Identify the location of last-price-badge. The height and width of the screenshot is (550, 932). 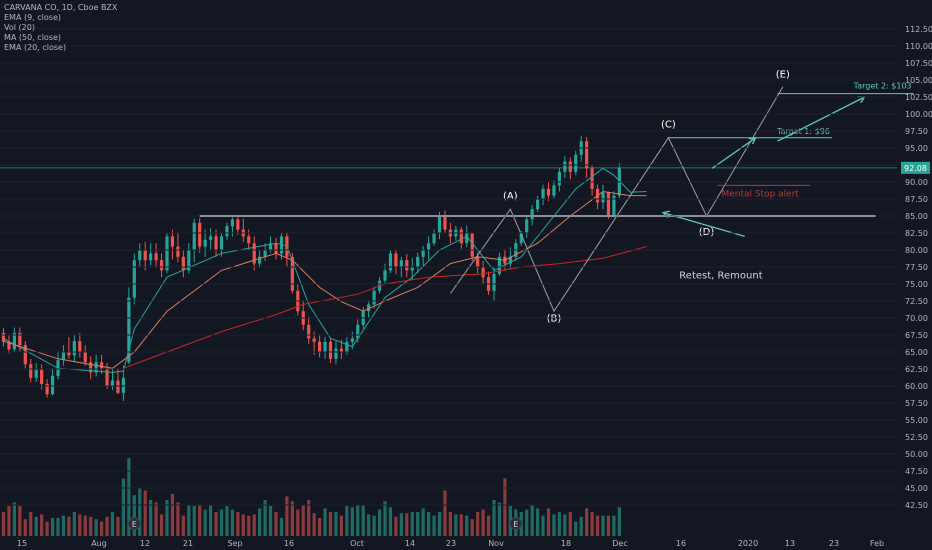
(915, 167).